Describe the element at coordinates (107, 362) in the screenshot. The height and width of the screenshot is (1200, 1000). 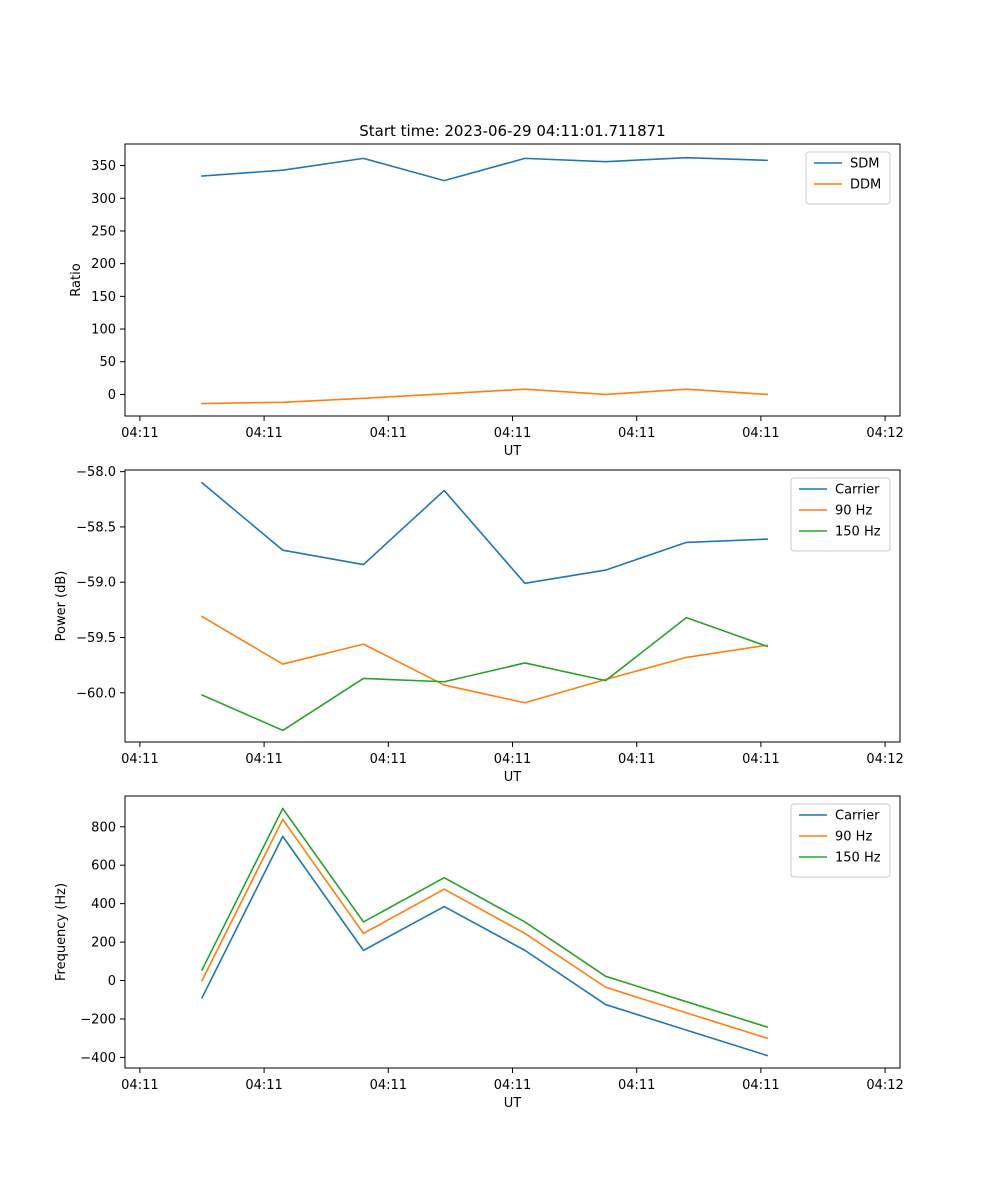
I see `ratio-y-tick-label: 50` at that location.